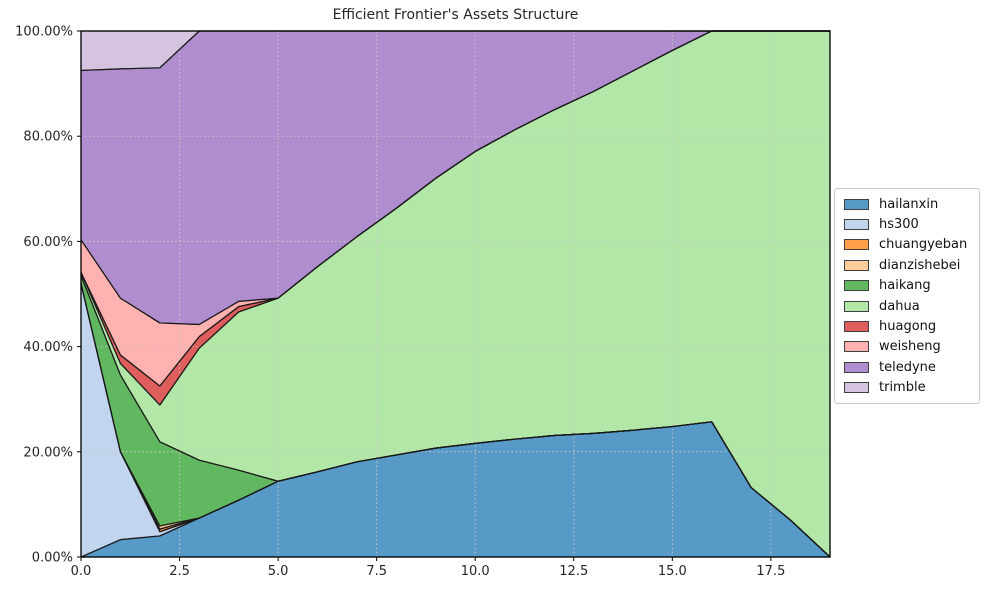 Image resolution: width=998 pixels, height=591 pixels. What do you see at coordinates (81, 571) in the screenshot?
I see `x-tick-label: 0.0` at bounding box center [81, 571].